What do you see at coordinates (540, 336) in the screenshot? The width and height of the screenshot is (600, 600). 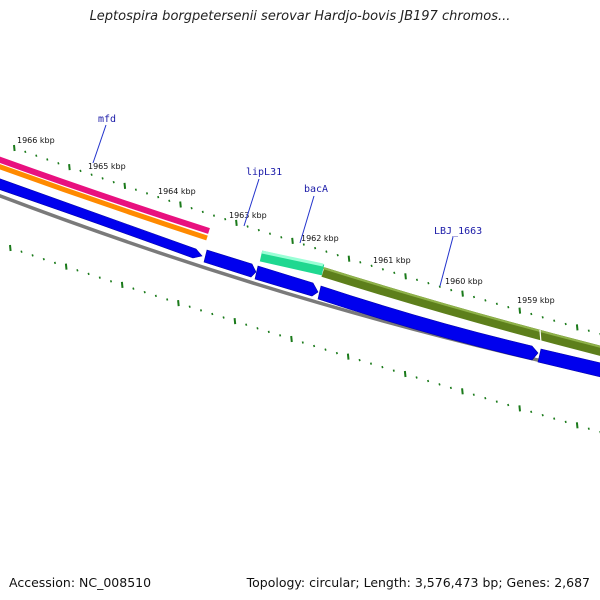 I see `gene-boundary` at bounding box center [540, 336].